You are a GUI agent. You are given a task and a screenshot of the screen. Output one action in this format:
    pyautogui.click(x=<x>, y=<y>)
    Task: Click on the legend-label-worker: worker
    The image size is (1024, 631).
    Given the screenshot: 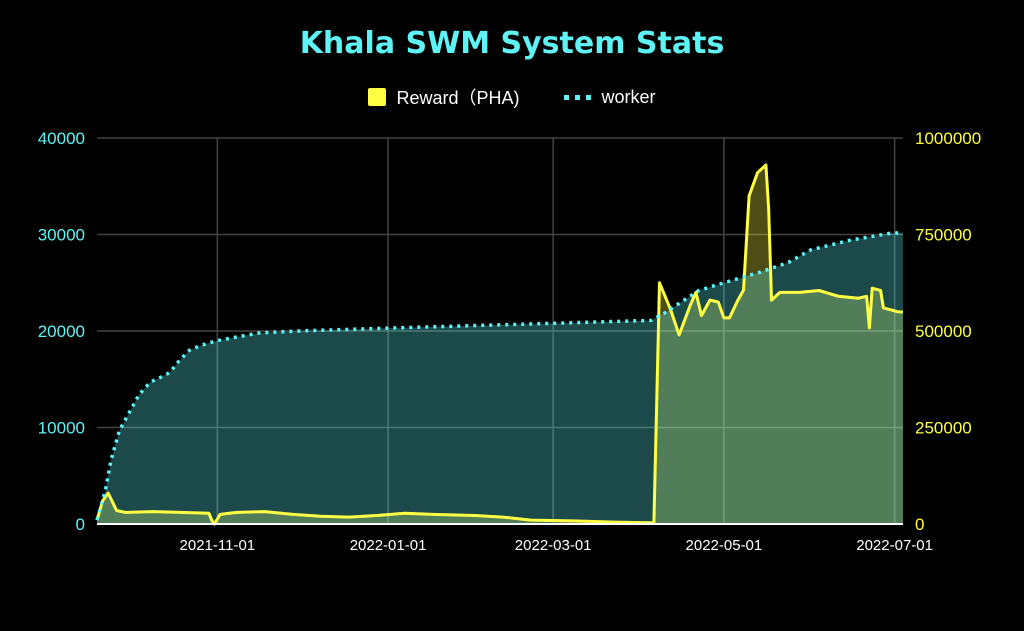 What is the action you would take?
    pyautogui.click(x=628, y=96)
    